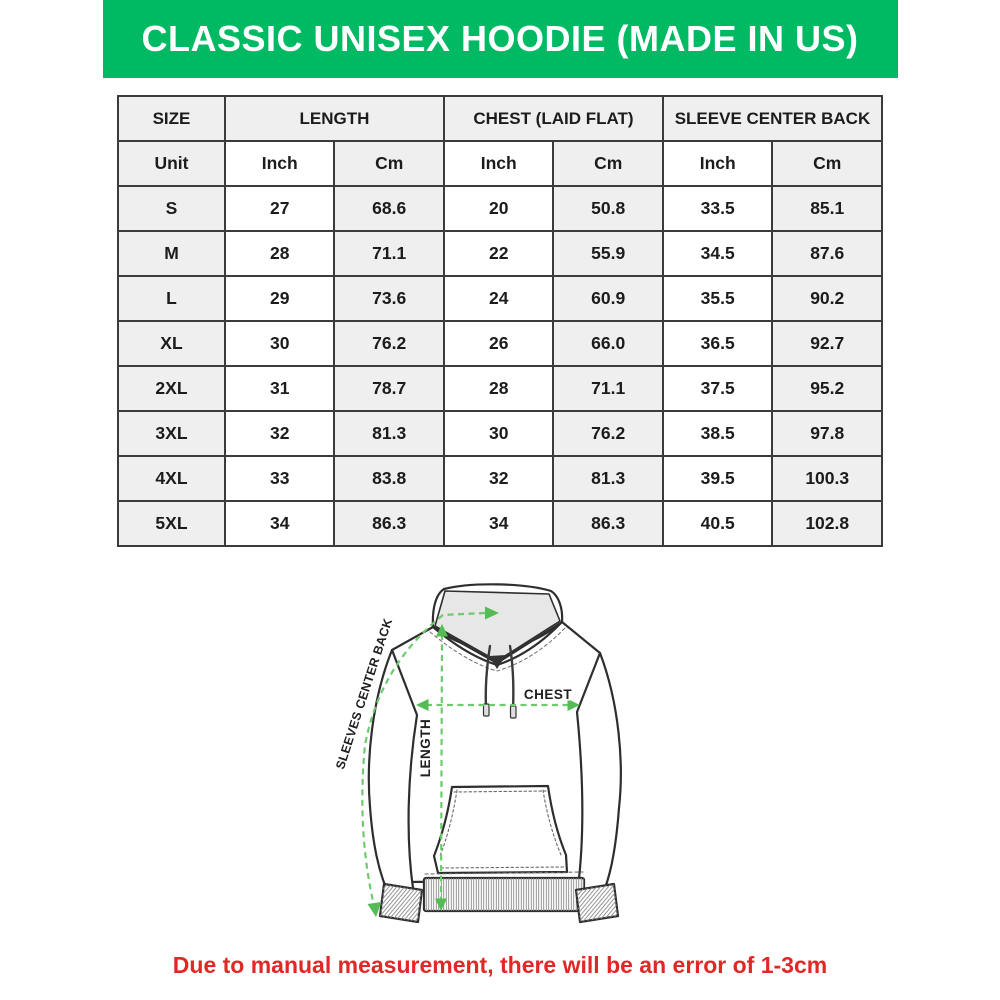 This screenshot has height=1000, width=1000. Describe the element at coordinates (553, 118) in the screenshot. I see `col-header-chest: CHEST (LAID FLAT)` at that location.